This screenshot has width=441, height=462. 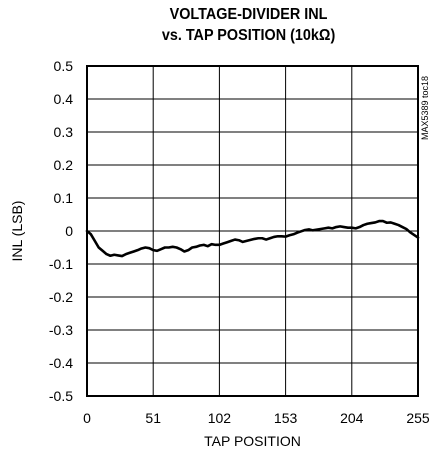 What do you see at coordinates (425, 108) in the screenshot?
I see `watermark-text: MAX5389 toc18` at bounding box center [425, 108].